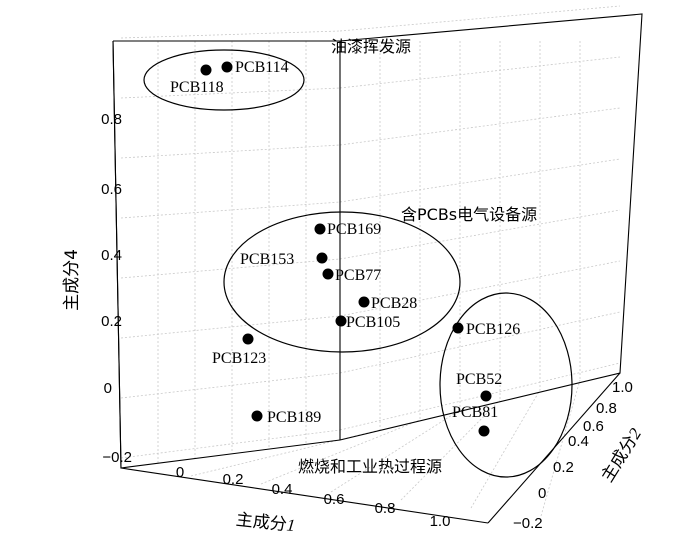 This screenshot has height=560, width=700. Describe the element at coordinates (364, 302) in the screenshot. I see `data-point-pcb28` at that location.